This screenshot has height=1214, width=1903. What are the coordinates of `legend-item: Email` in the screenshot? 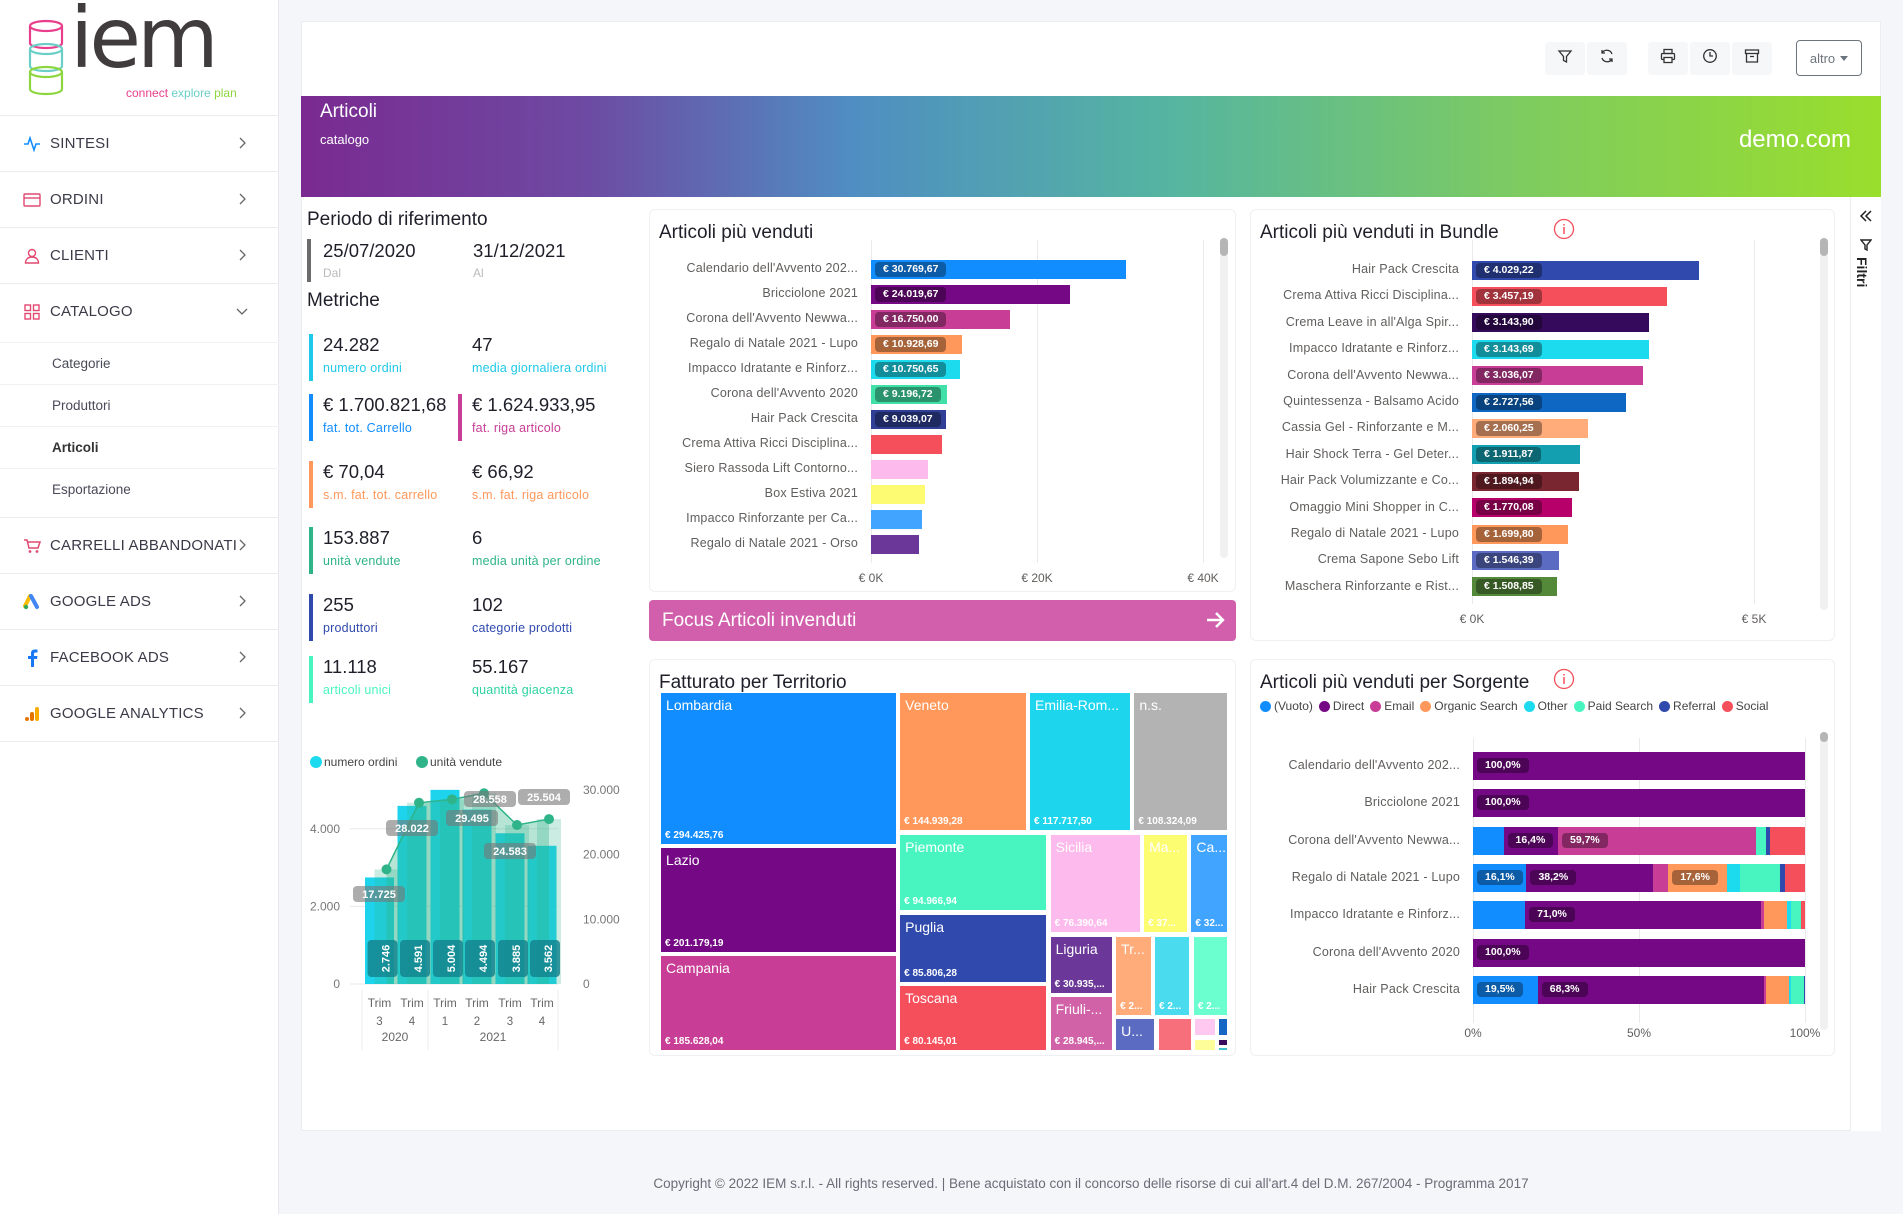 It's located at (1392, 706).